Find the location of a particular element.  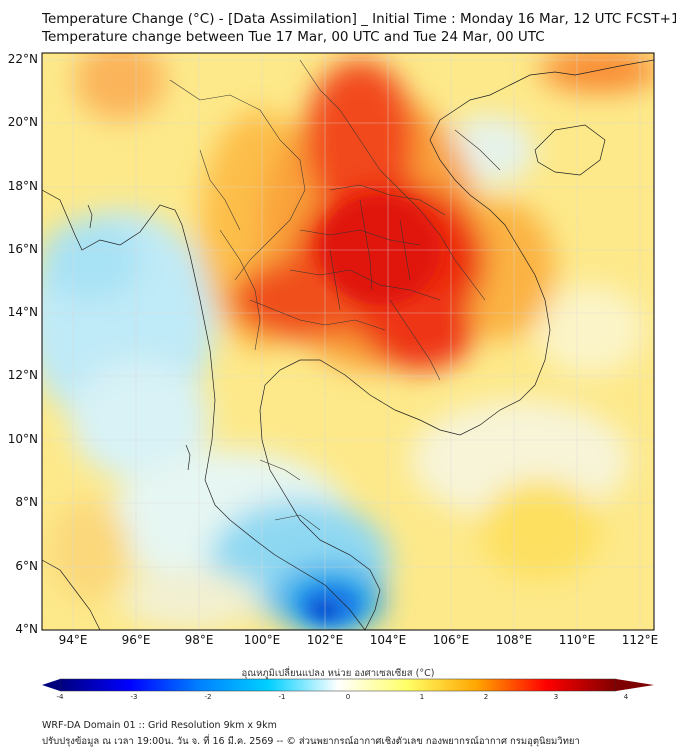

colorbar-tick: -2 is located at coordinates (208, 697).